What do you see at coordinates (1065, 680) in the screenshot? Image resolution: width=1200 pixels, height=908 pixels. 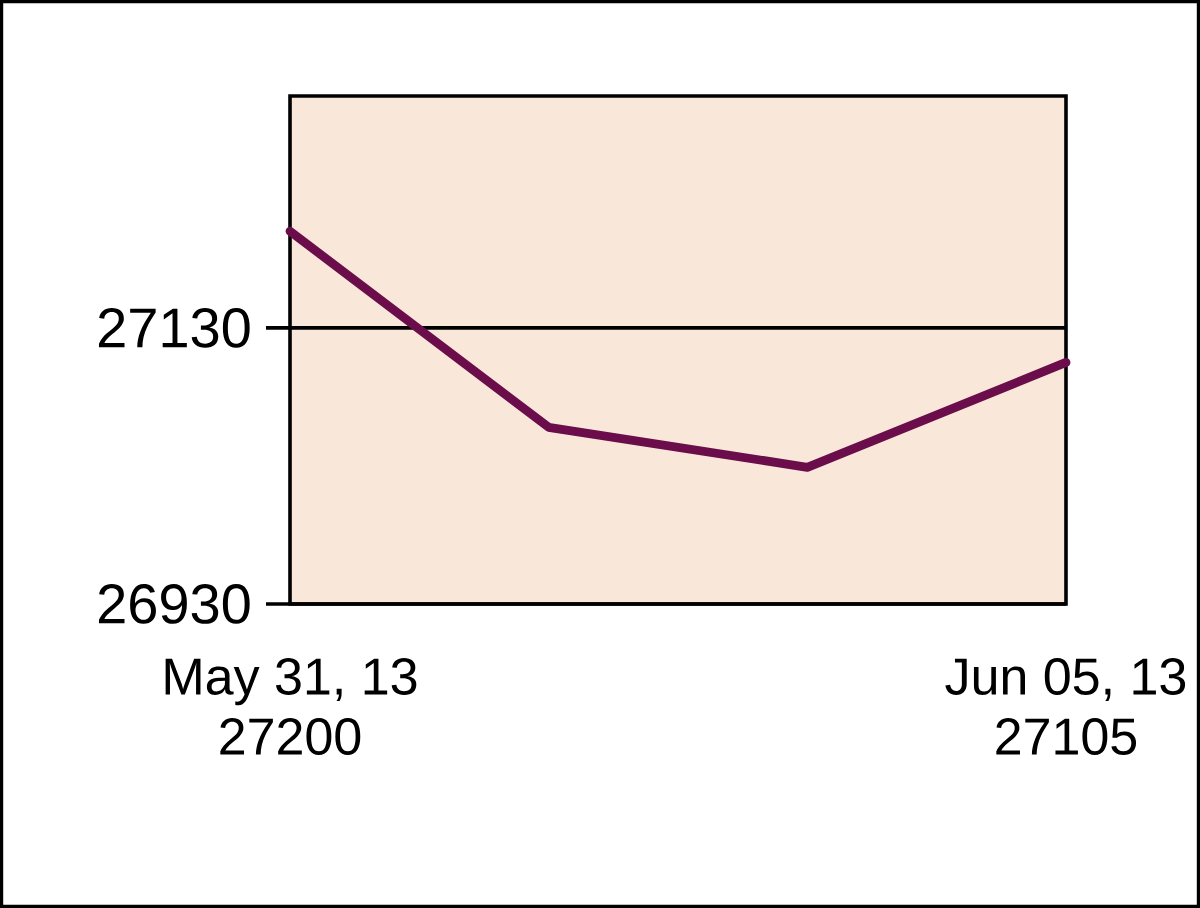 I see `x-tick-label: Jun 05, 13` at bounding box center [1065, 680].